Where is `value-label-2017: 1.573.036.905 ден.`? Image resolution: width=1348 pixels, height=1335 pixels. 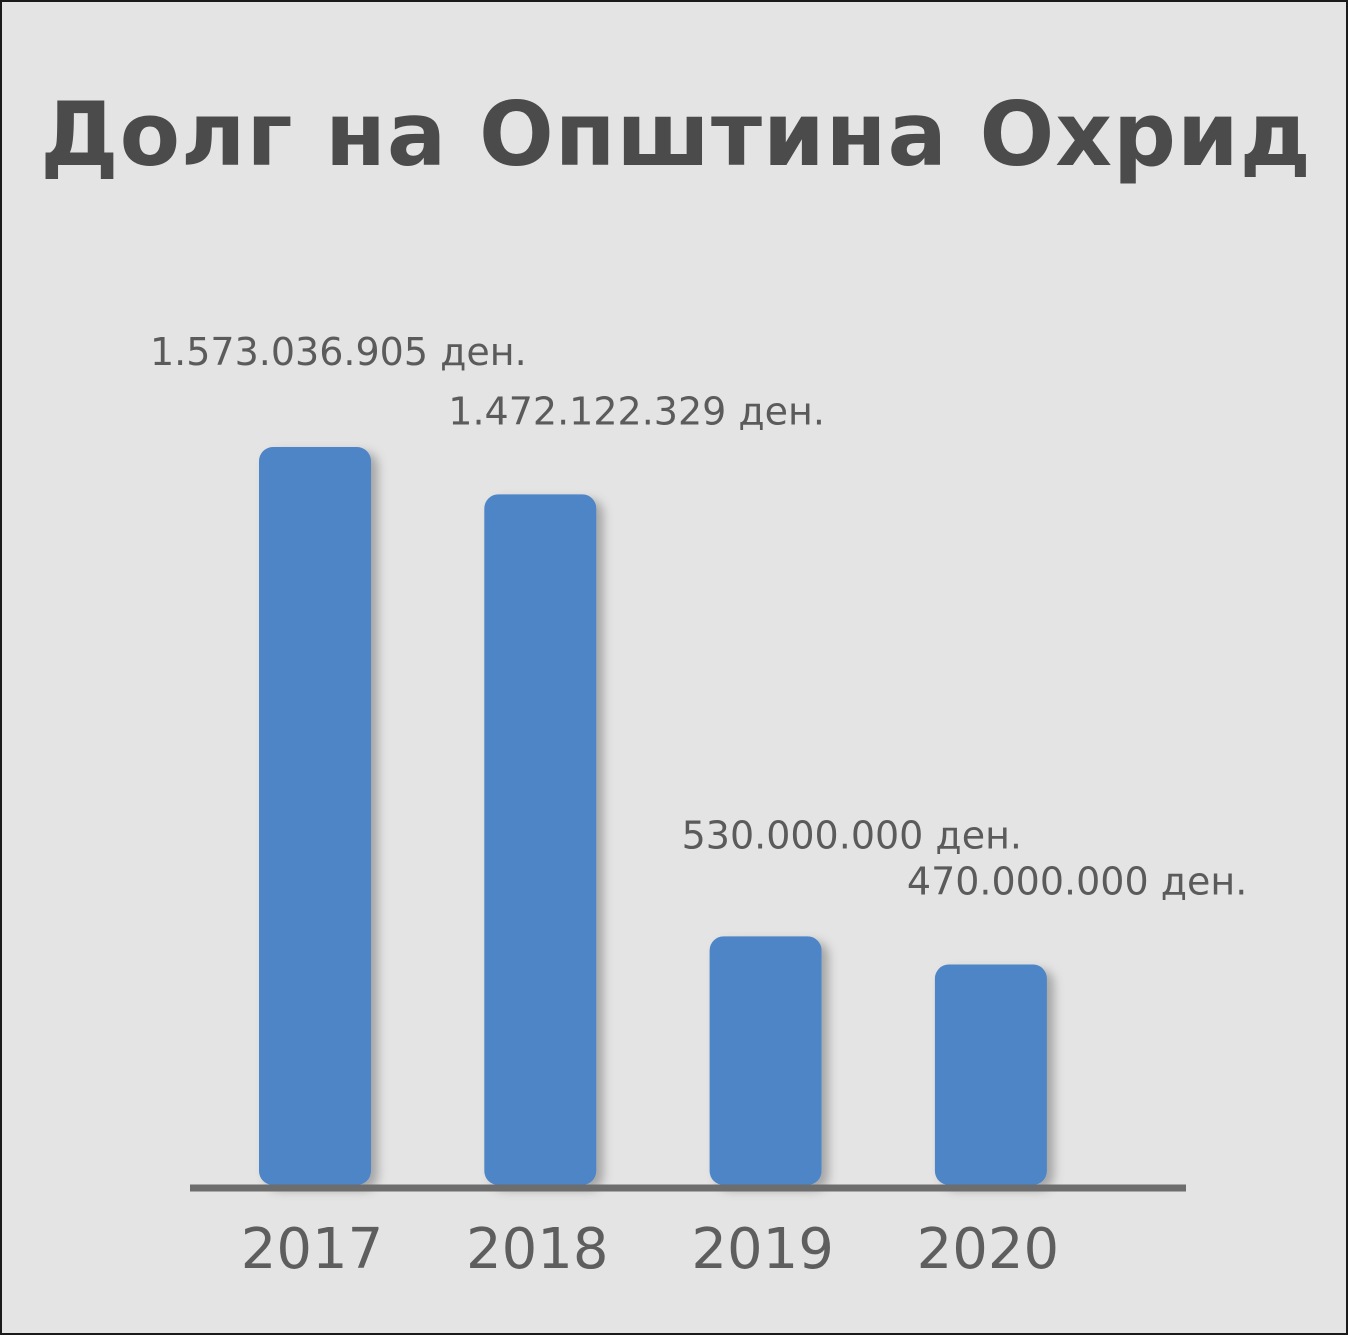
value-label-2017: 1.573.036.905 ден. is located at coordinates (338, 352).